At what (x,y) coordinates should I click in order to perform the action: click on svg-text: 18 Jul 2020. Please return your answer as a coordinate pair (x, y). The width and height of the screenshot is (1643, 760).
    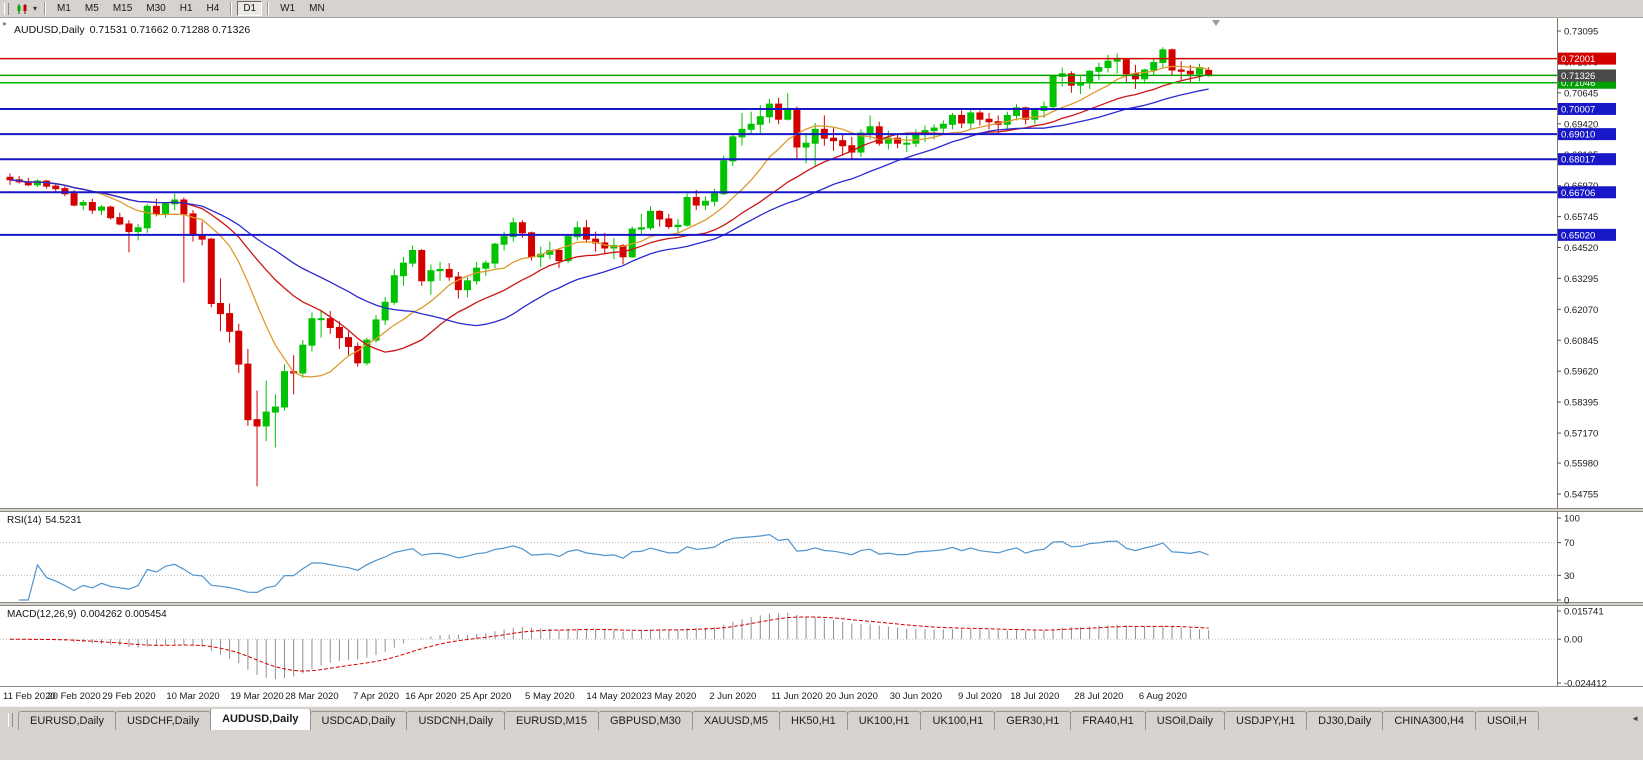
    Looking at the image, I should click on (1034, 696).